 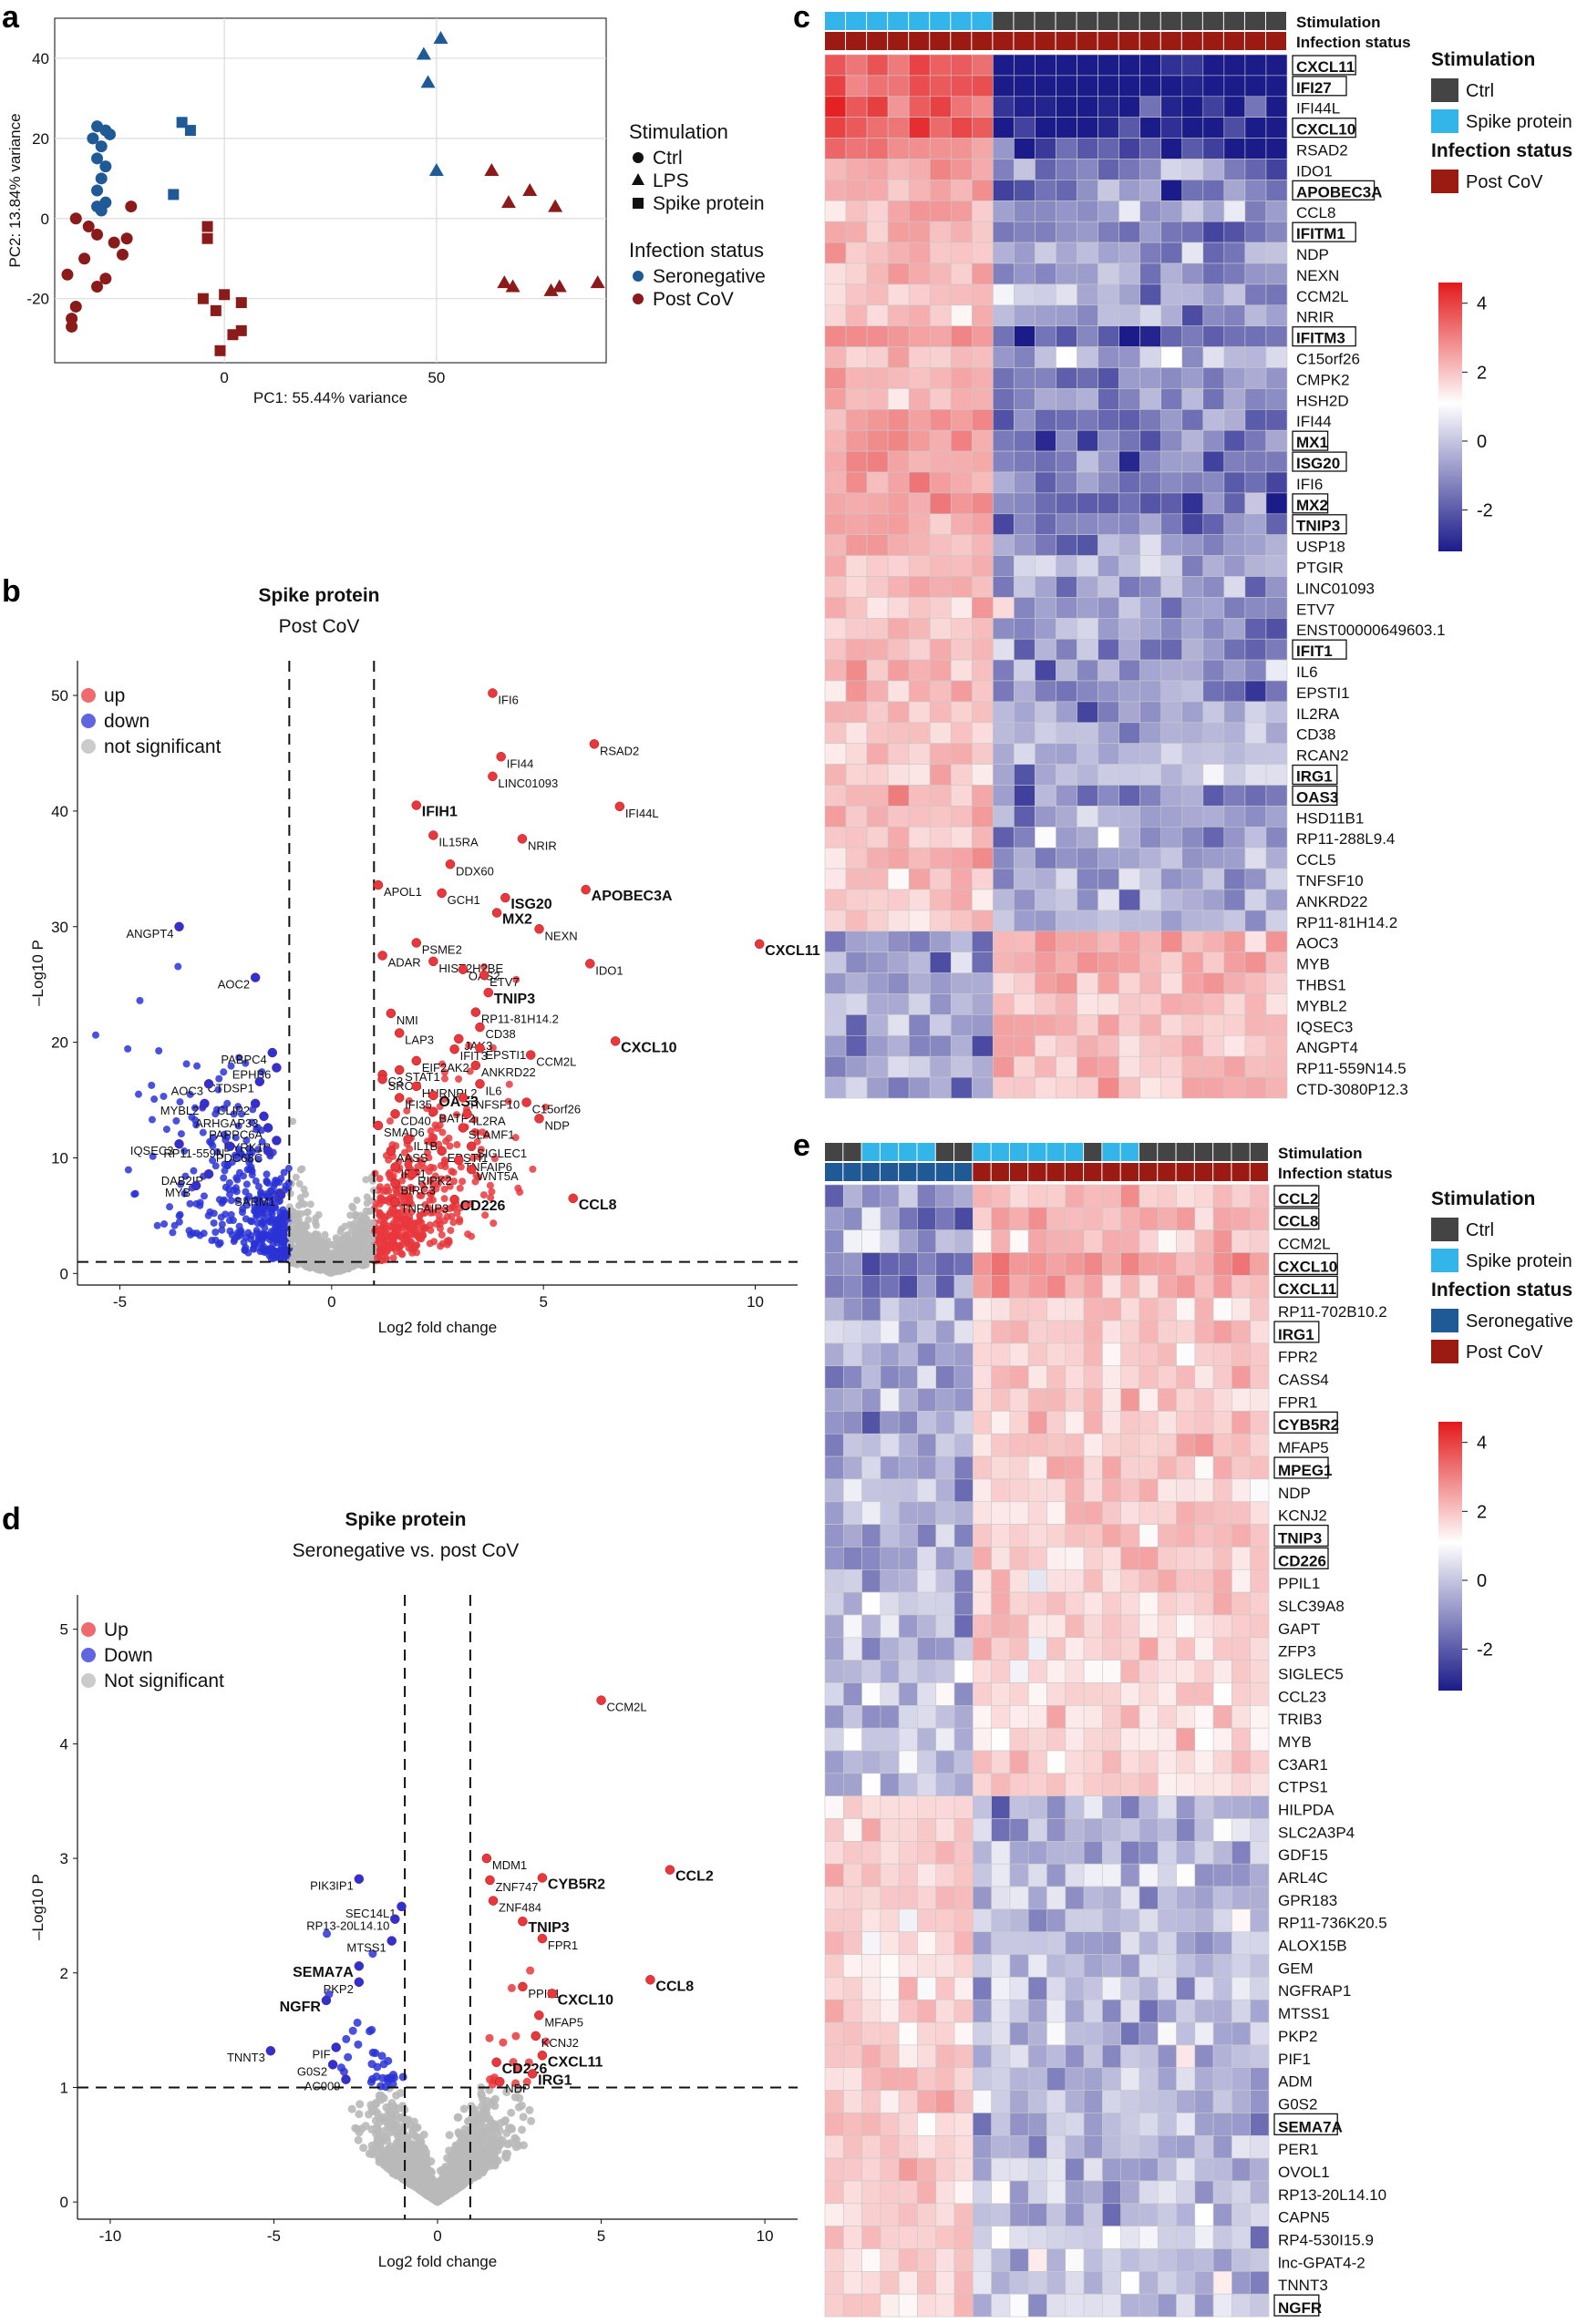 I want to click on plot-subtitle: Post CoV, so click(x=319, y=626).